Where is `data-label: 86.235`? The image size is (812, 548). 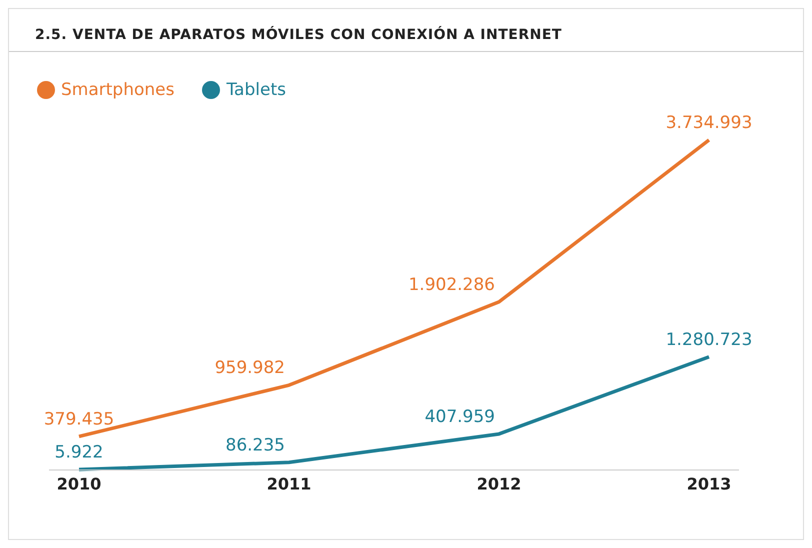
data-label: 86.235 is located at coordinates (255, 445).